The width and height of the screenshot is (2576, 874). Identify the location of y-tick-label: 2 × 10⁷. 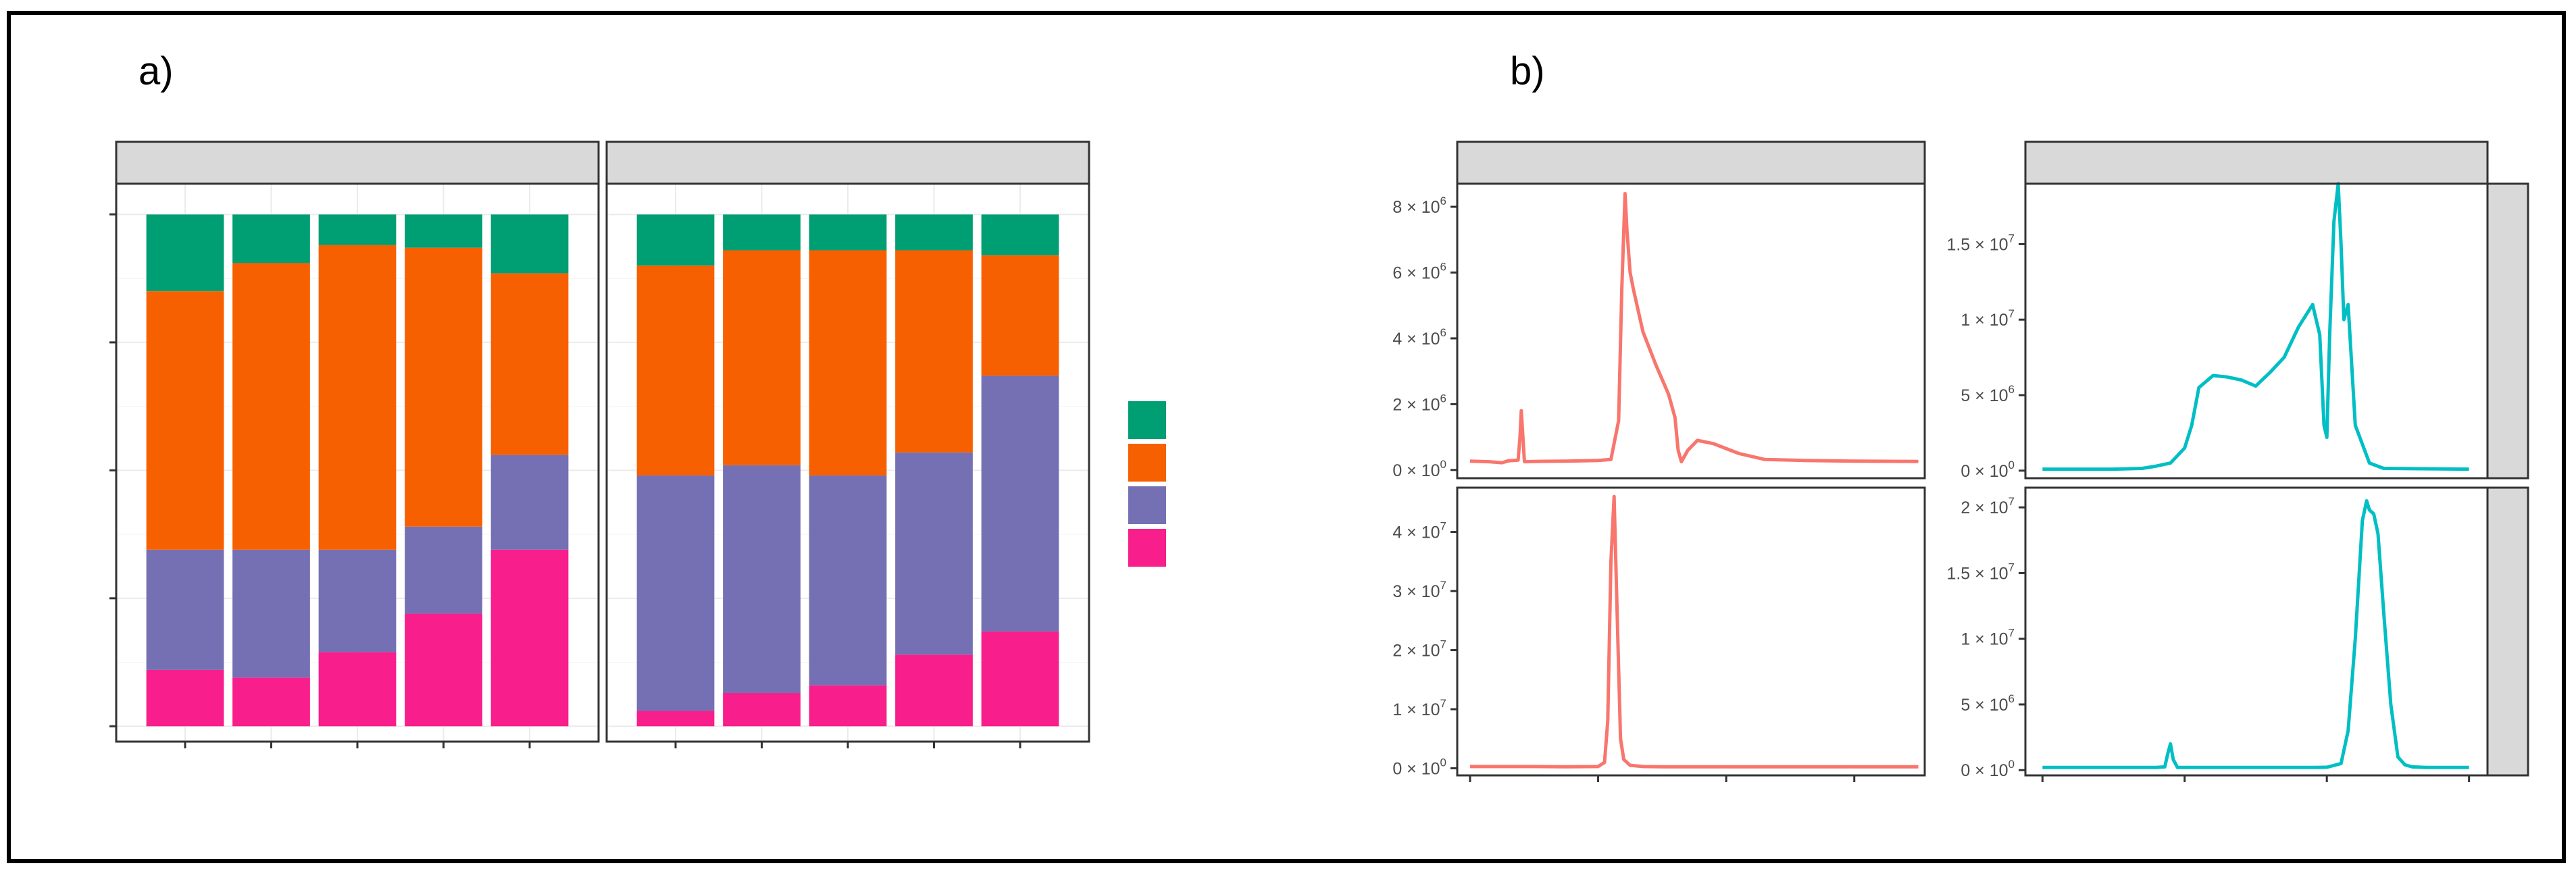
(1988, 506).